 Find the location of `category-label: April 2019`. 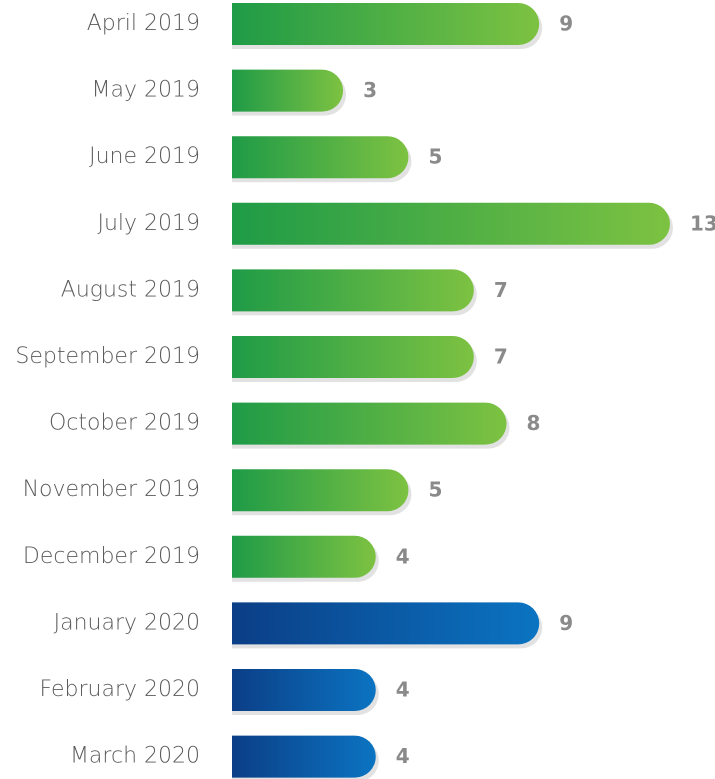

category-label: April 2019 is located at coordinates (143, 23).